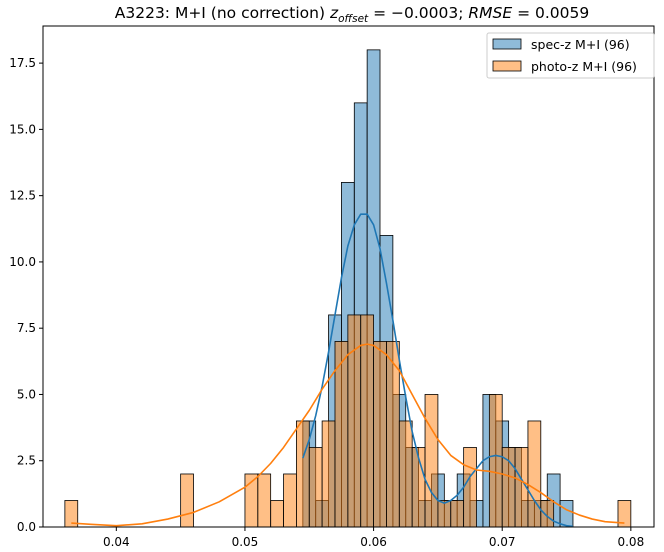  Describe the element at coordinates (245, 542) in the screenshot. I see `x-tick-label: 0.05` at that location.